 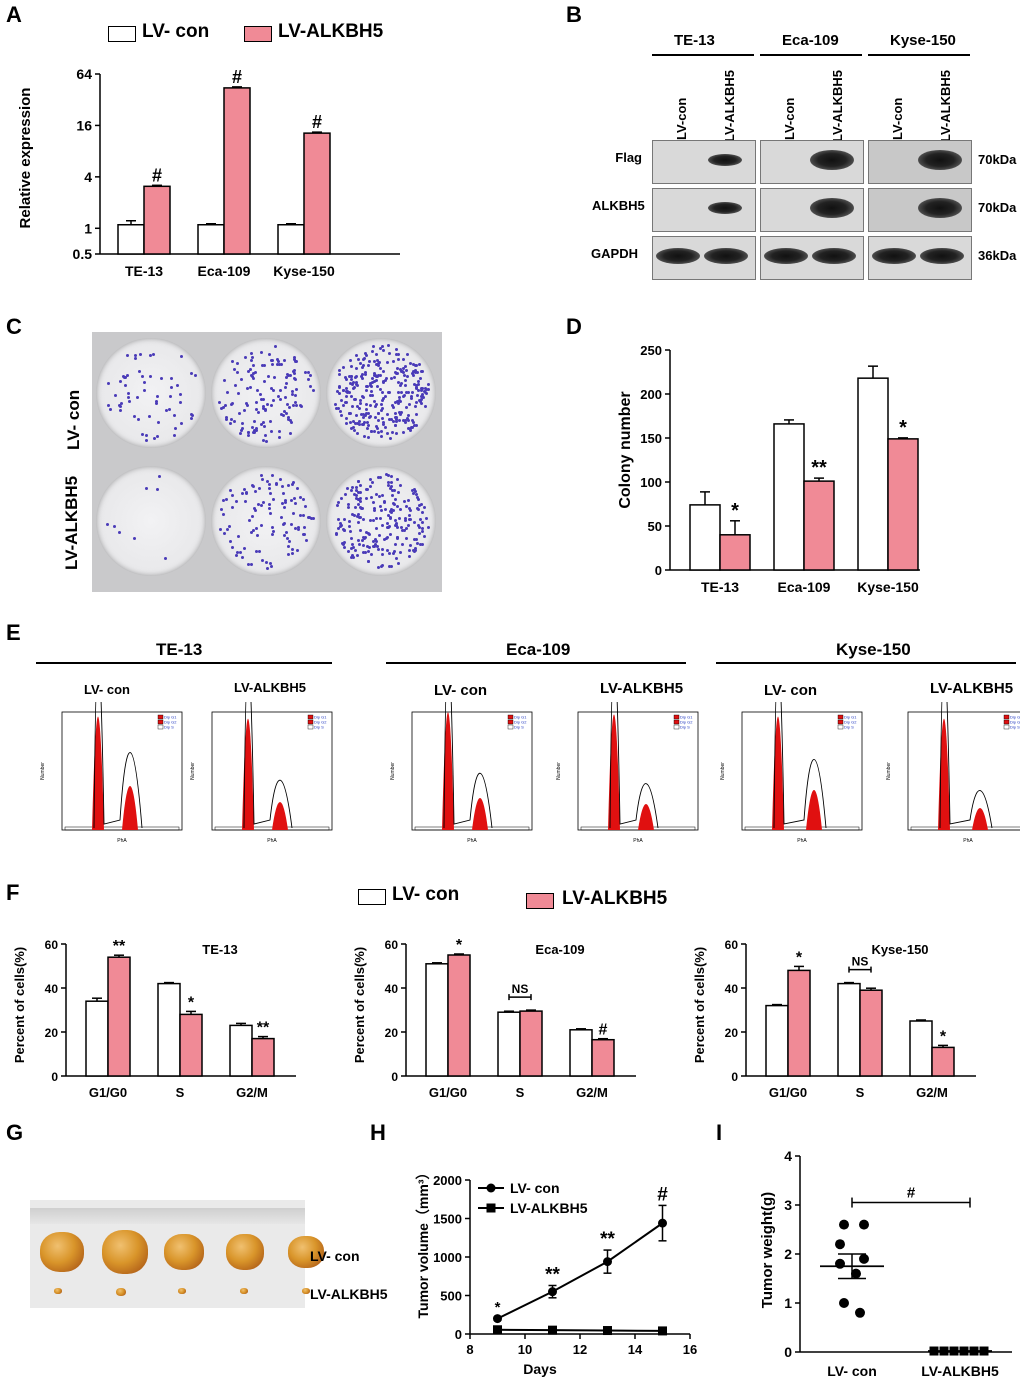 What do you see at coordinates (536, 663) in the screenshot?
I see `flow-group-line` at bounding box center [536, 663].